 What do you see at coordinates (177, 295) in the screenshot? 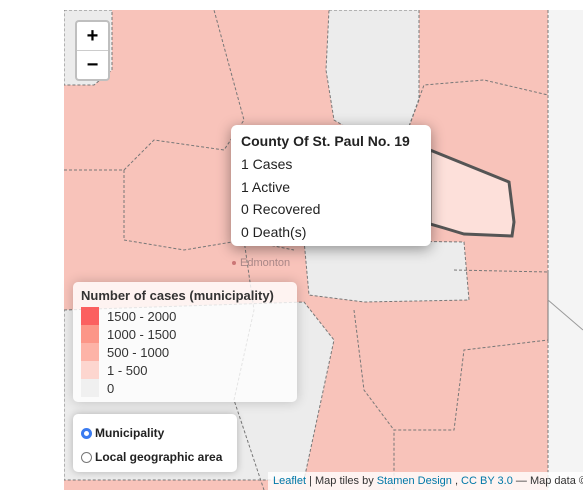
I see `legend-title: Number of cases (municipality)` at bounding box center [177, 295].